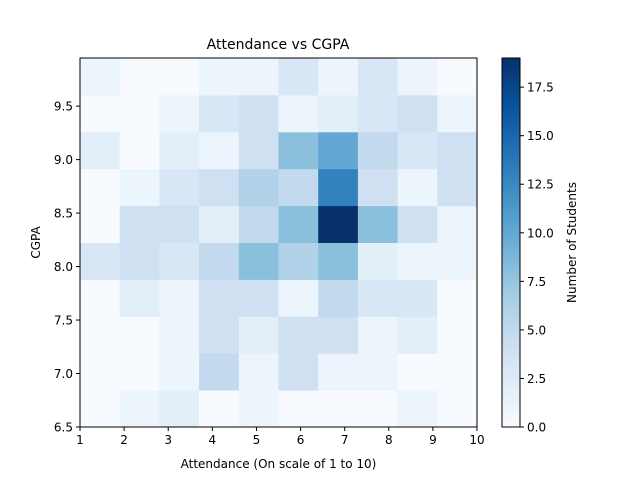 Image resolution: width=640 pixels, height=480 pixels. Describe the element at coordinates (257, 440) in the screenshot. I see `x-tick-label: 5` at that location.